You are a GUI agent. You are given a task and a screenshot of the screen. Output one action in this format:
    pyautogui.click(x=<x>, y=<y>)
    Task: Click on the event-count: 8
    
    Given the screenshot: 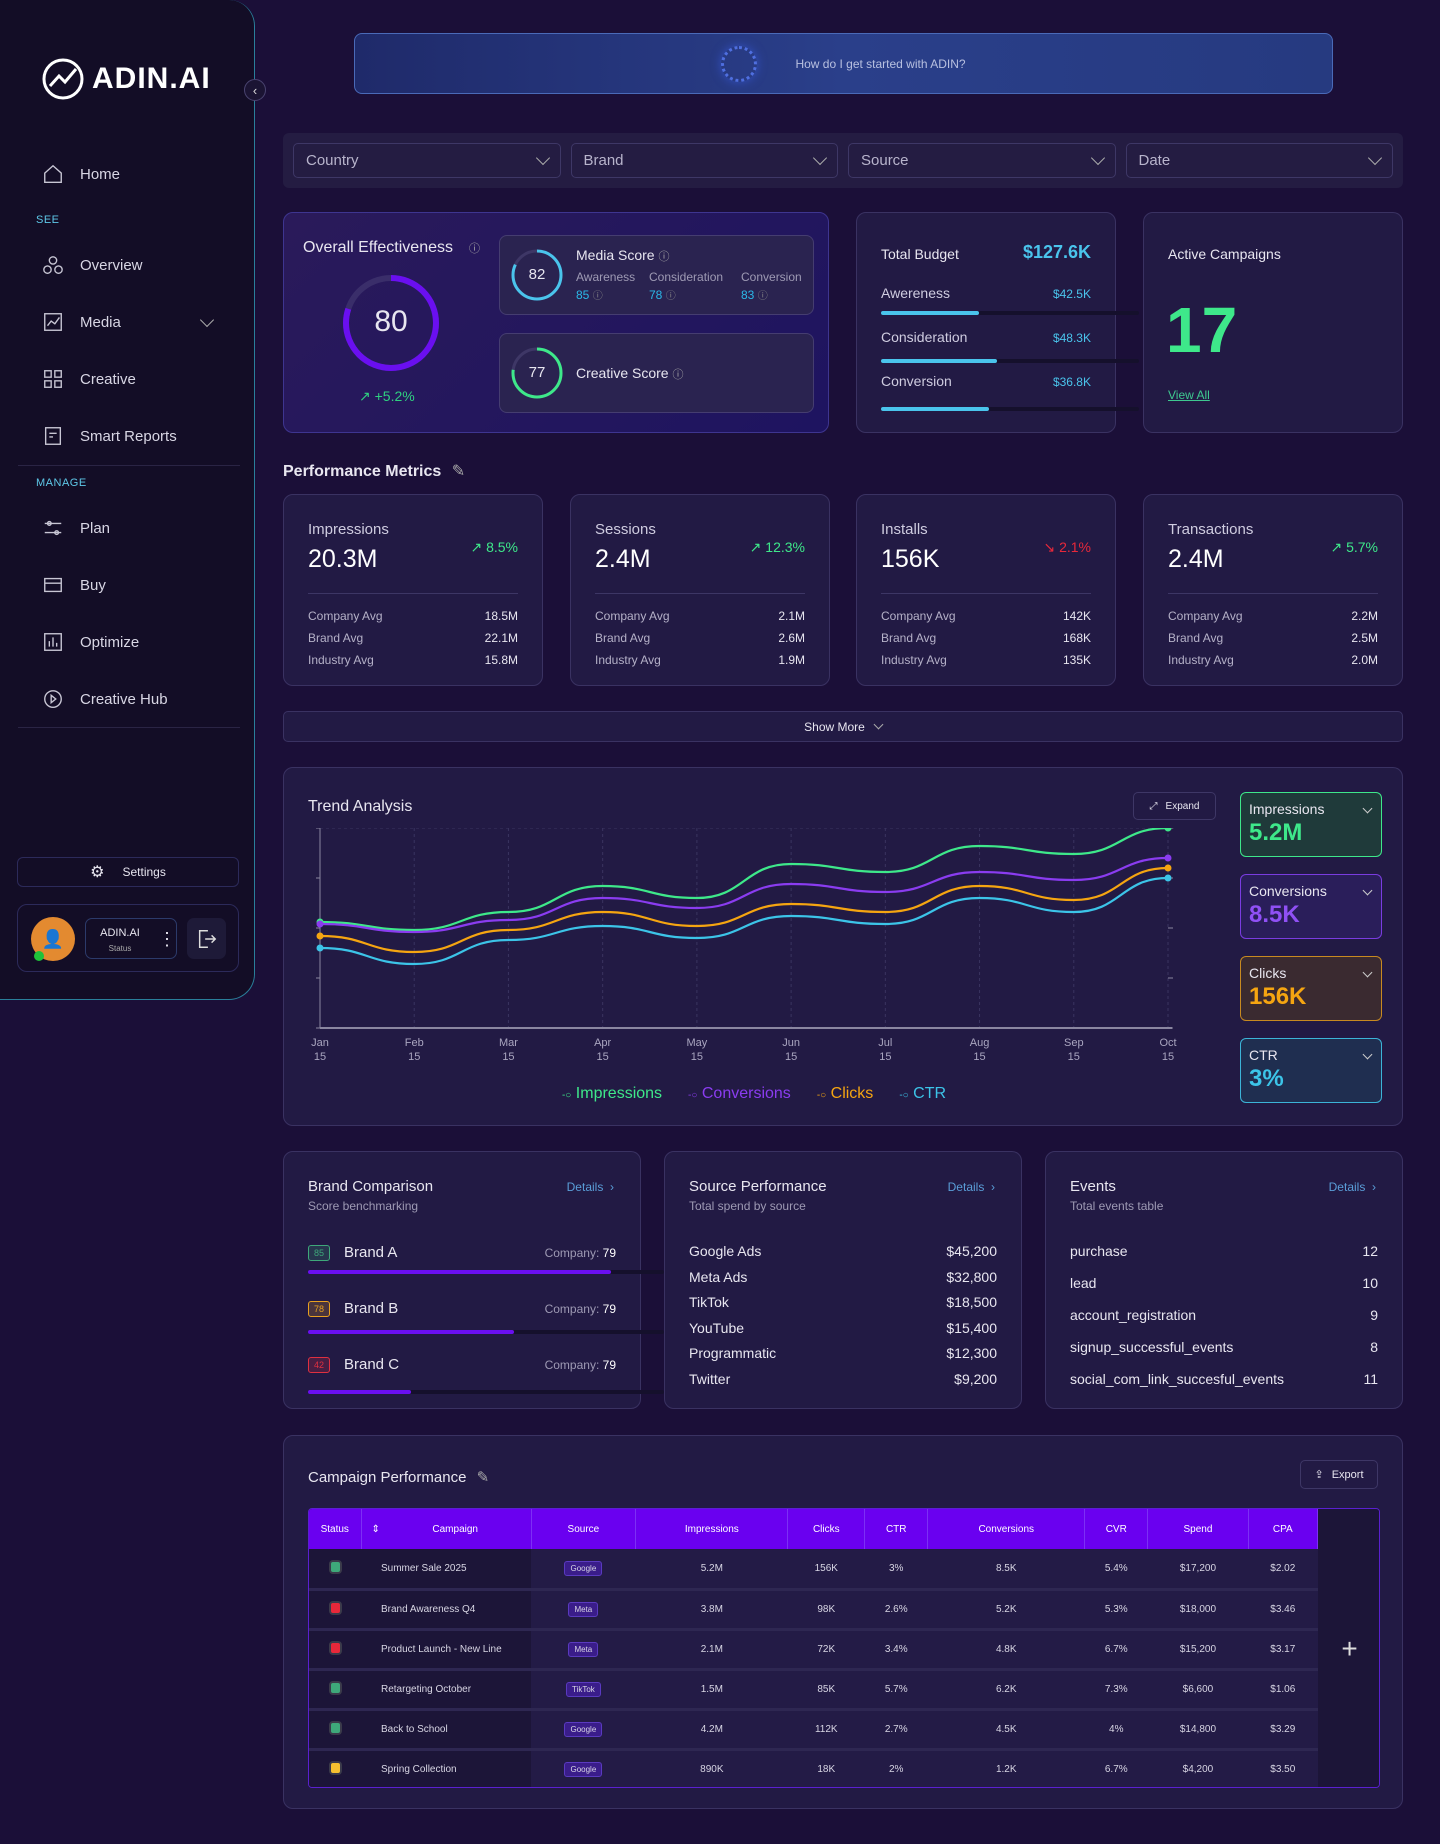 What is the action you would take?
    pyautogui.click(x=1374, y=1347)
    